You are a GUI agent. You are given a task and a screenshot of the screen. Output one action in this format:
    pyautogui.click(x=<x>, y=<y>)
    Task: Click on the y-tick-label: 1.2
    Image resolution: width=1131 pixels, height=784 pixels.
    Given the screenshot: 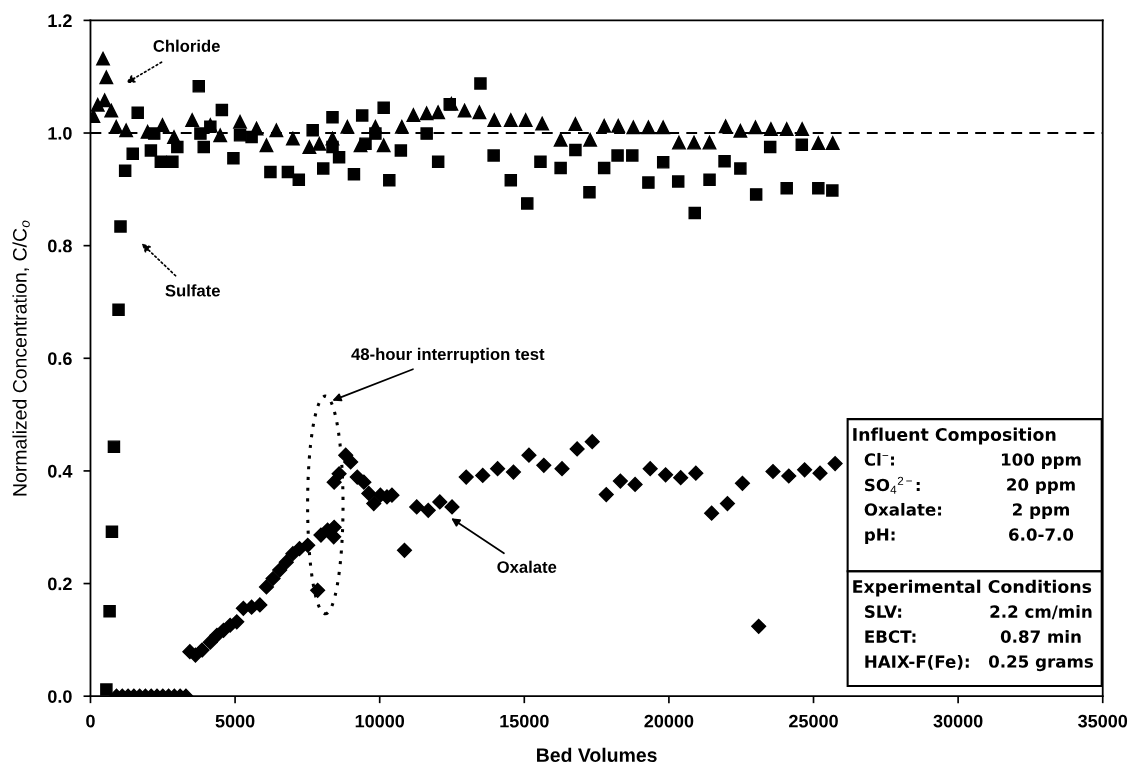 What is the action you would take?
    pyautogui.click(x=60, y=20)
    